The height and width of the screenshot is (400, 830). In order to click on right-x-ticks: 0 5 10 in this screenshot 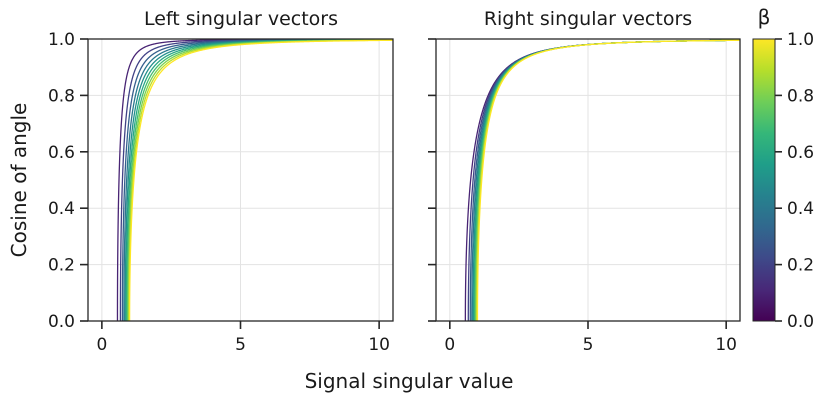, I will do `click(590, 338)`.